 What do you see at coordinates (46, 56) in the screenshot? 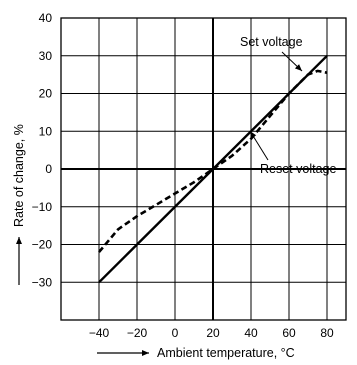
I see `y-tick-label: 30` at bounding box center [46, 56].